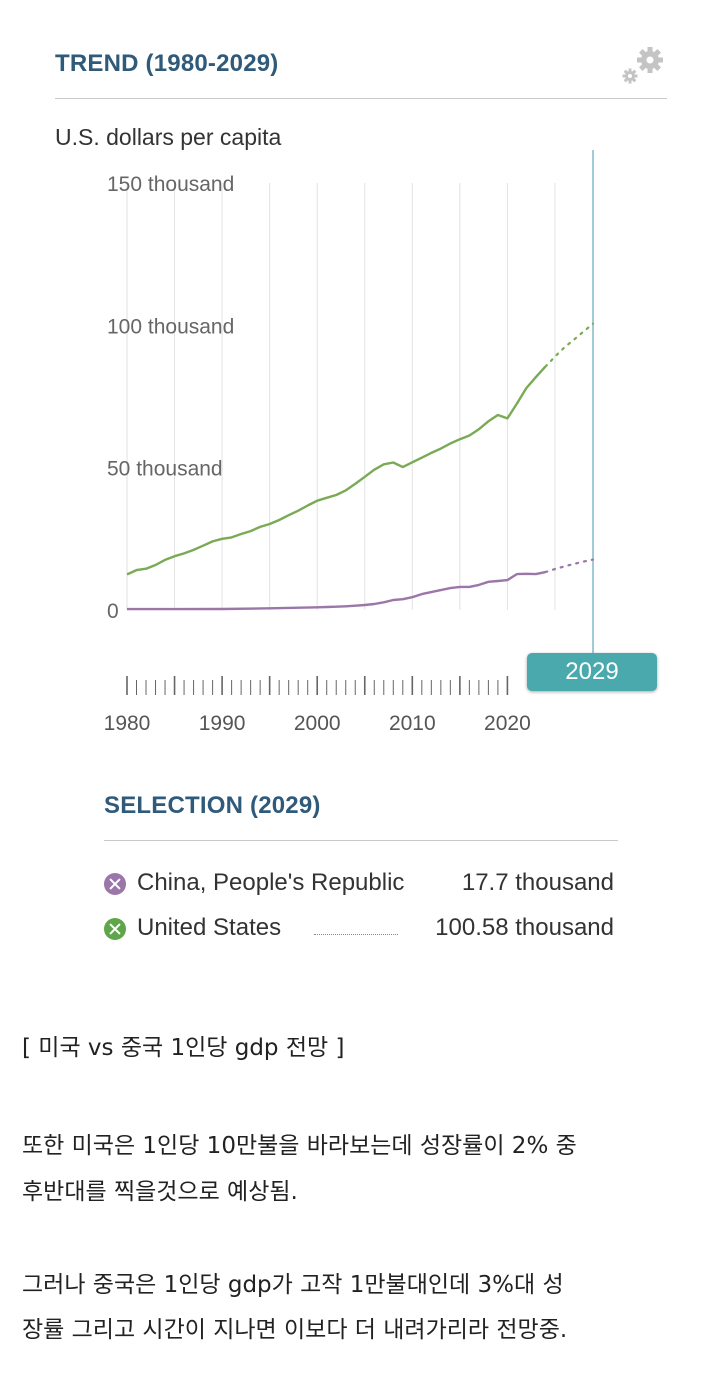 This screenshot has height=1385, width=720. Describe the element at coordinates (222, 721) in the screenshot. I see `x-tick-label: 1990` at that location.